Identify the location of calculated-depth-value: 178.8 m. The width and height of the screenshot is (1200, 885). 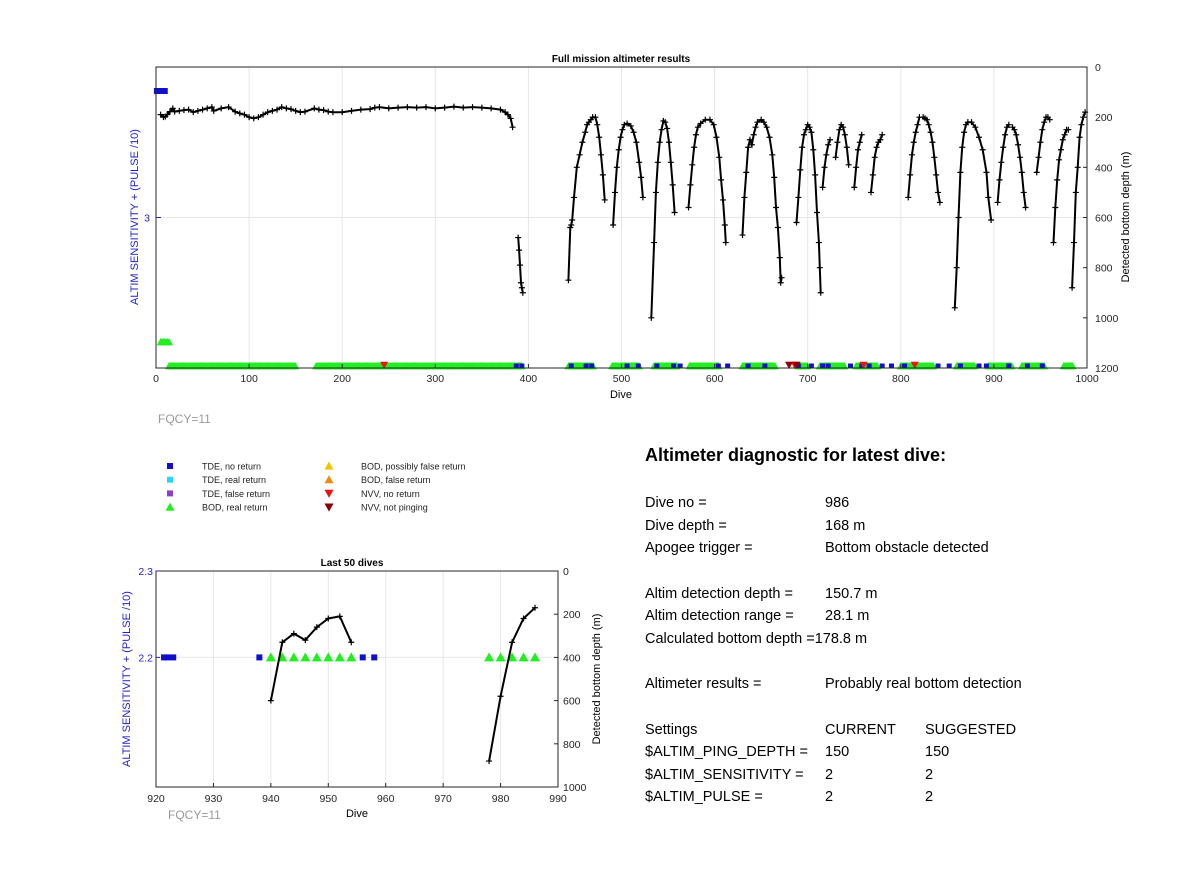
(841, 638).